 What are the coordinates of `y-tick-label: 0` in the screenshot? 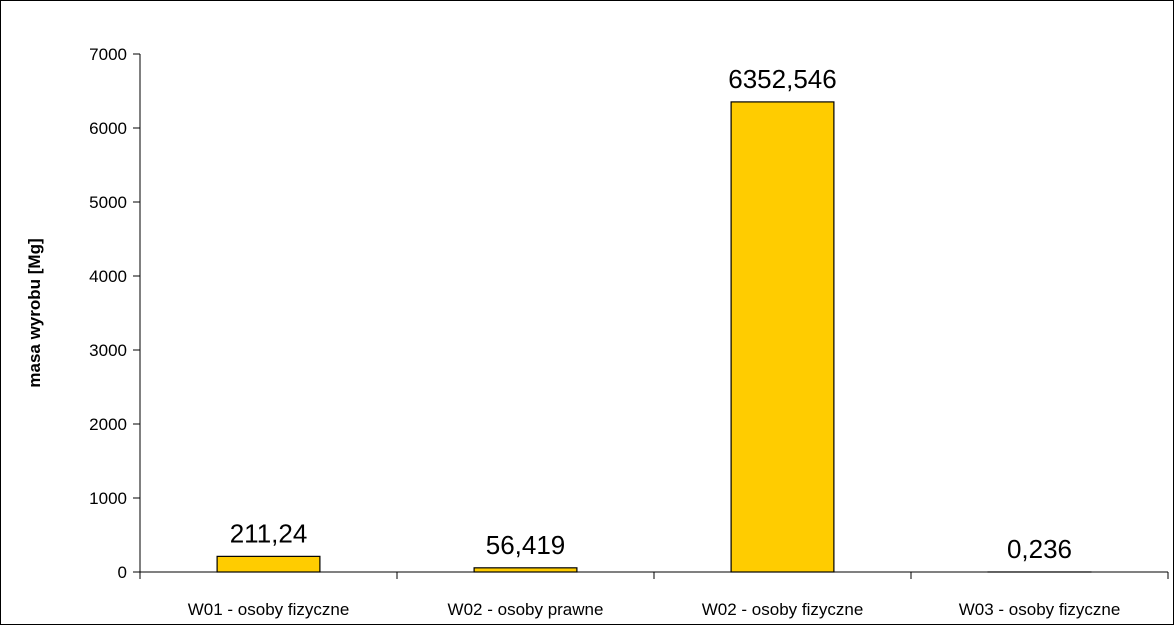 It's located at (122, 572).